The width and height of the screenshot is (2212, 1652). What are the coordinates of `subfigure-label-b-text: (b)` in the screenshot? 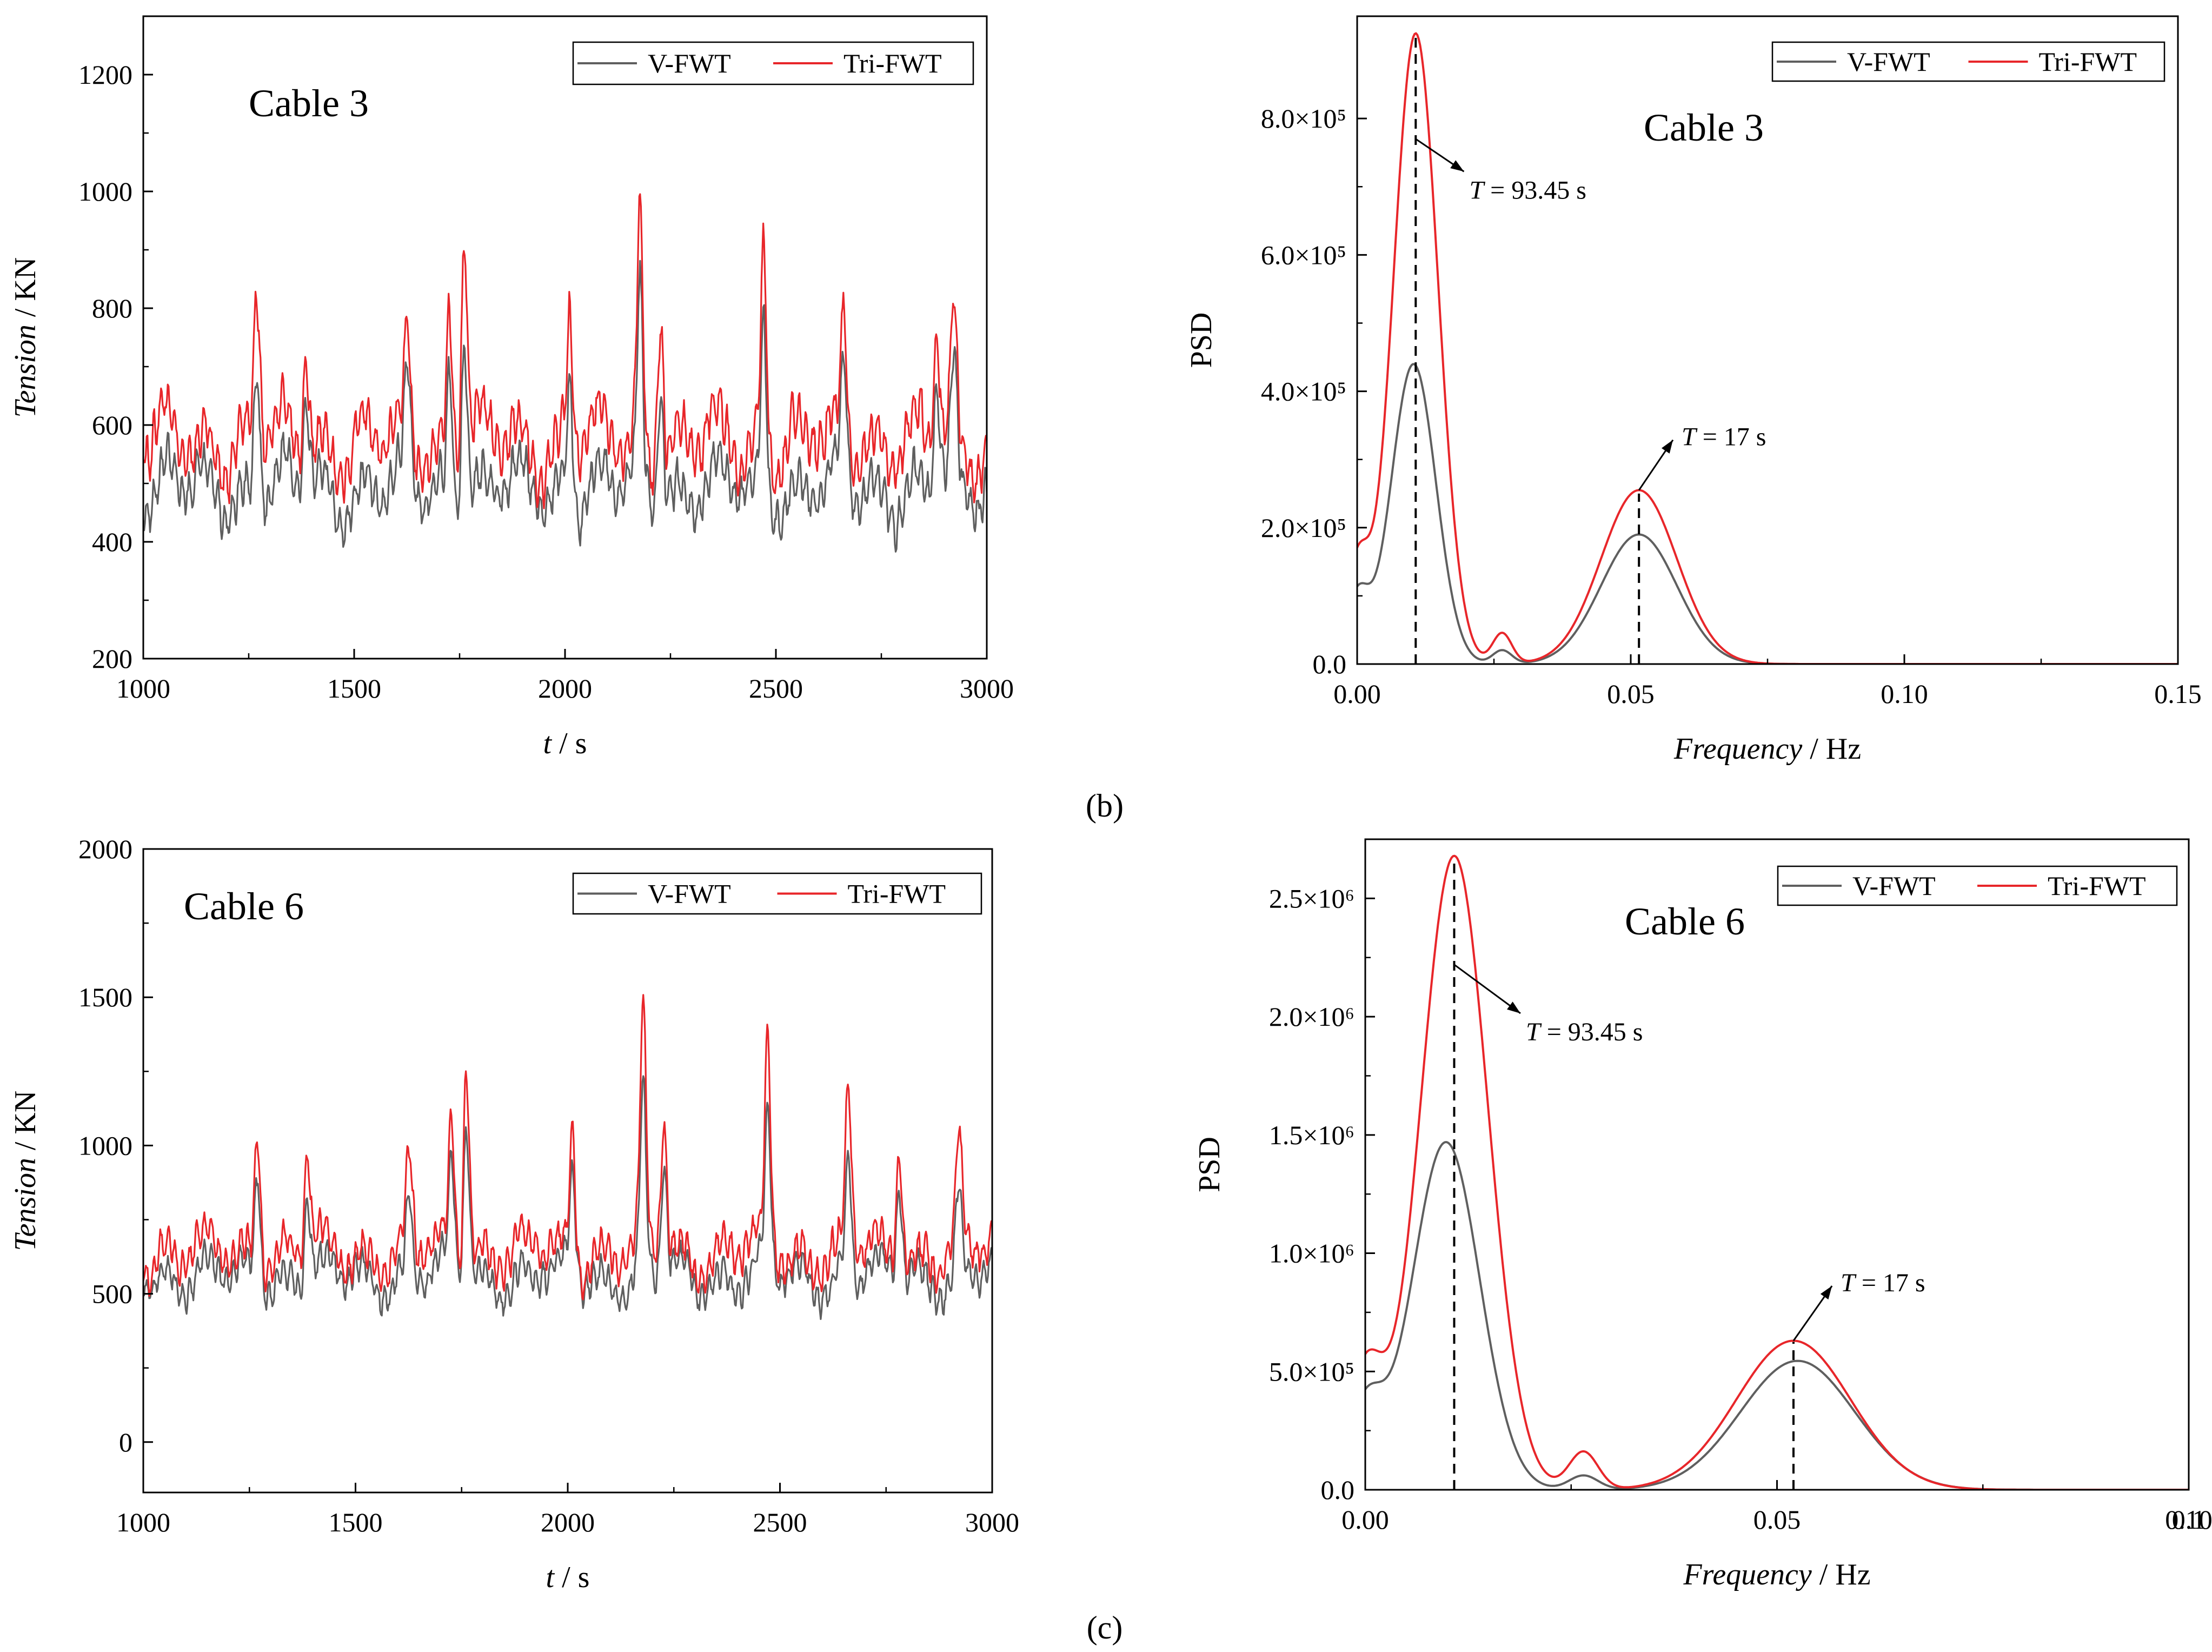 It's located at (1105, 806).